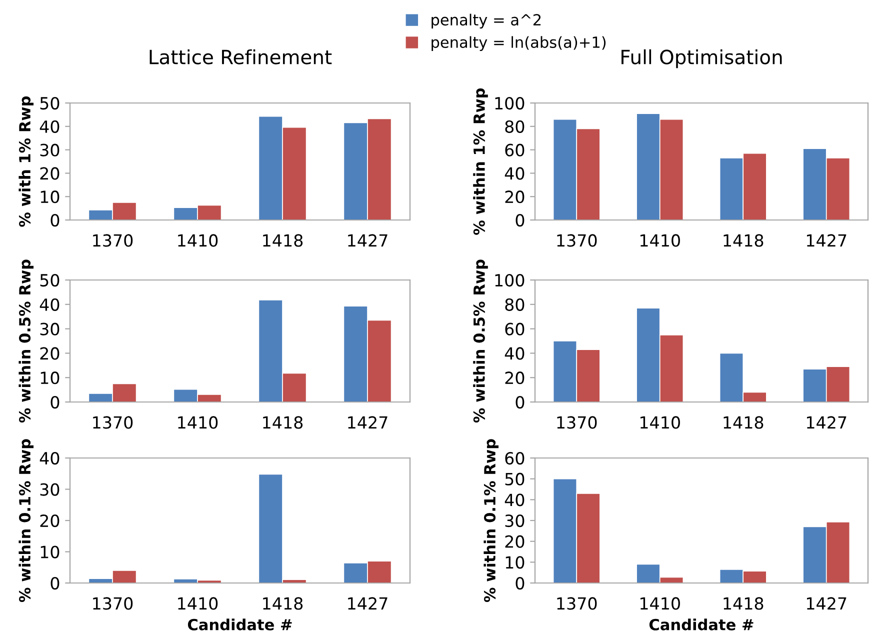 The image size is (873, 640). What do you see at coordinates (519, 43) in the screenshot?
I see `legend-label: penalty = ln(abs(a)+1)` at bounding box center [519, 43].